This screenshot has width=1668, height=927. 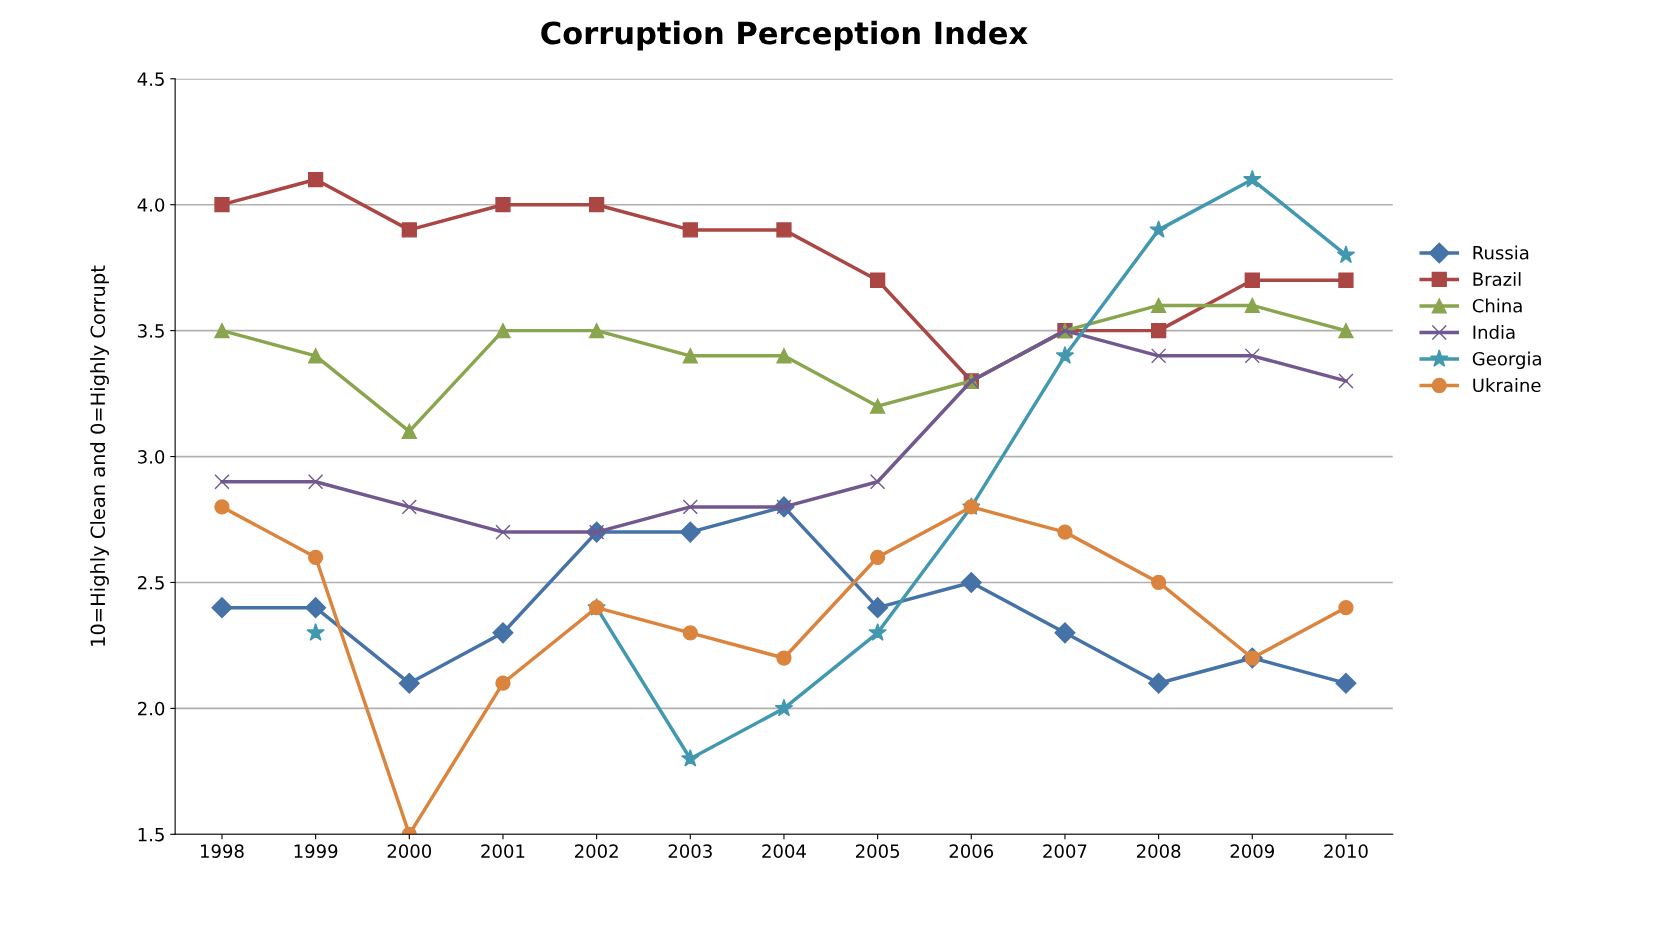 I want to click on x-tick-label: 2009, so click(x=1252, y=851).